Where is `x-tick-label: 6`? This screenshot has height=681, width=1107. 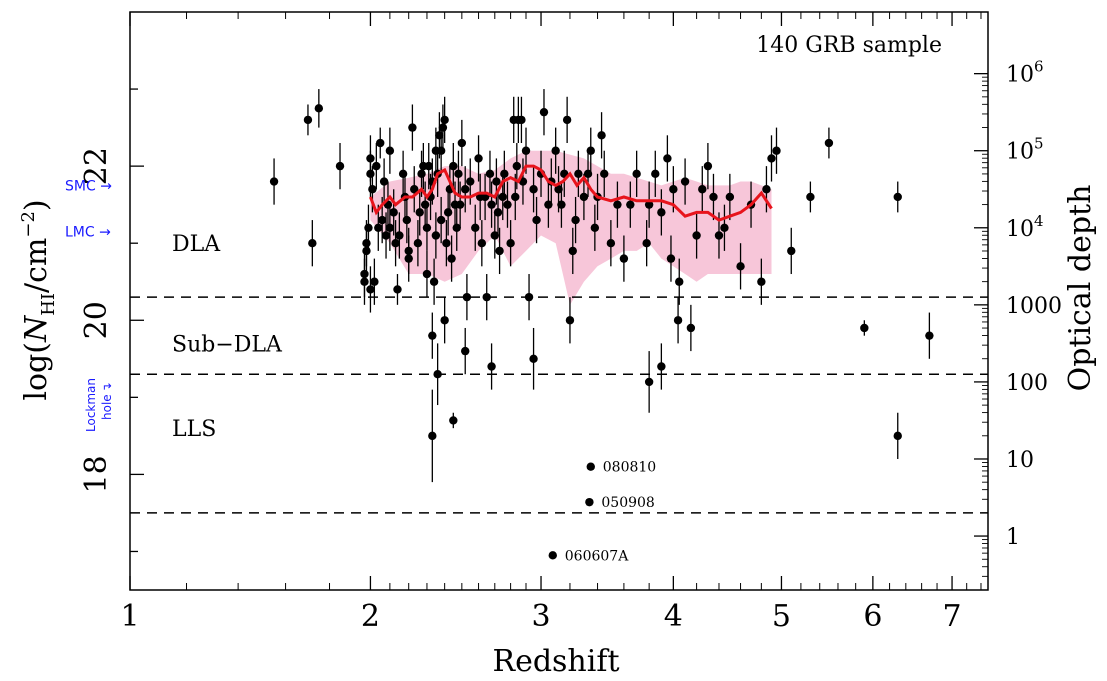 x-tick-label: 6 is located at coordinates (872, 616).